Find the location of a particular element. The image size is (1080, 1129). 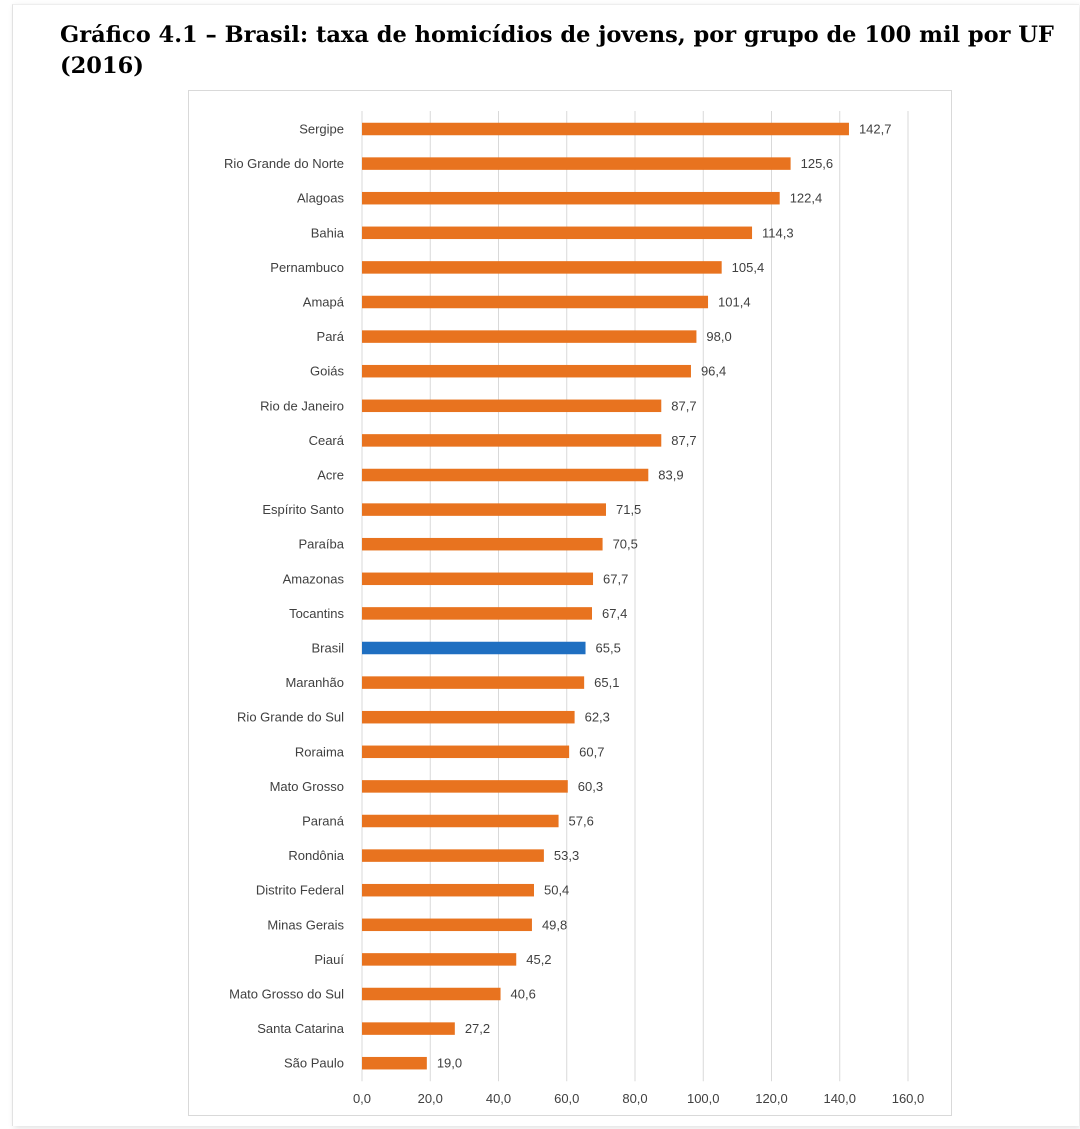

value-label: 53,3 is located at coordinates (566, 855).